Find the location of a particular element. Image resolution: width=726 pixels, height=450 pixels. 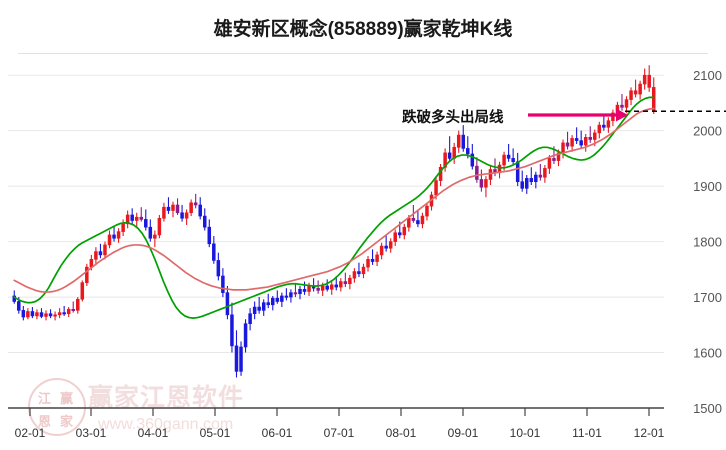

svg-text: 03-01 is located at coordinates (91, 433).